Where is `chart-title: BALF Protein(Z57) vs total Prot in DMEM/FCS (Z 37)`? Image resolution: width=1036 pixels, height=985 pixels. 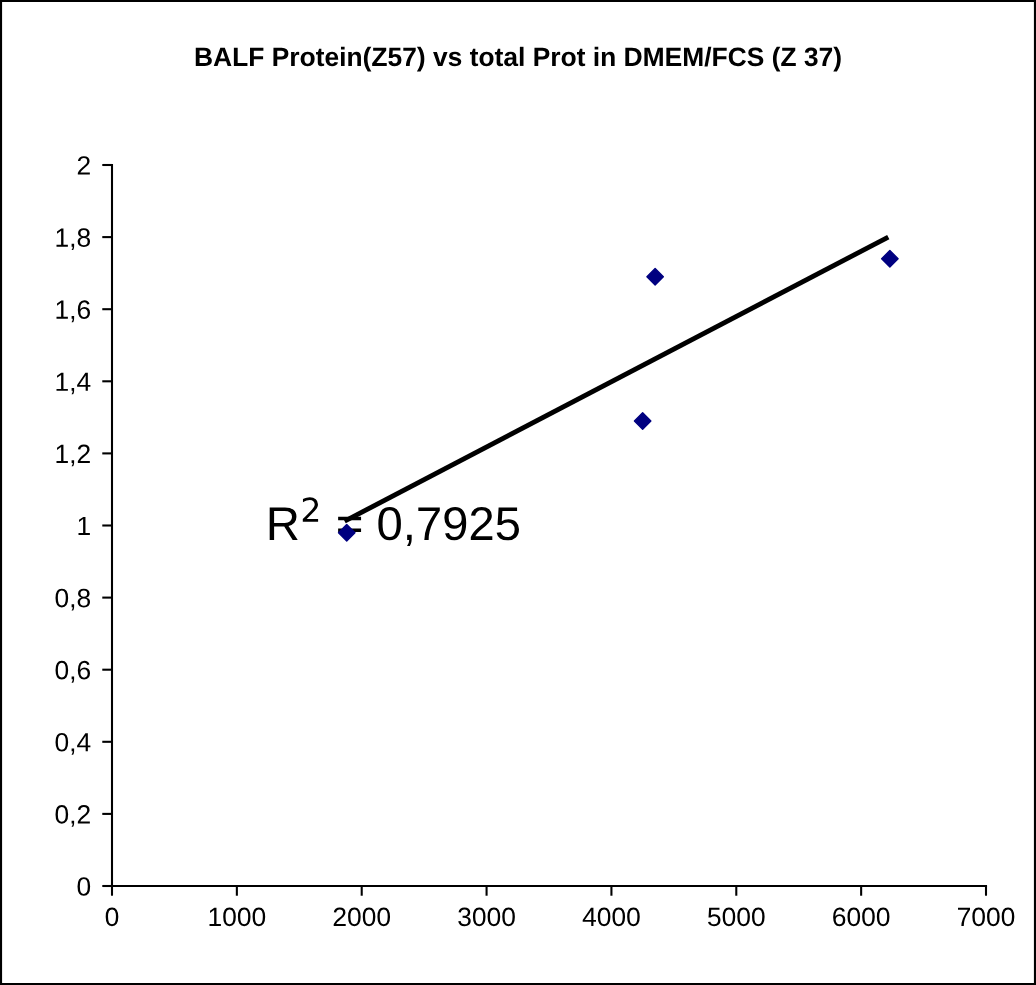
chart-title: BALF Protein(Z57) vs total Prot in DMEM/FCS (Z 37) is located at coordinates (518, 59).